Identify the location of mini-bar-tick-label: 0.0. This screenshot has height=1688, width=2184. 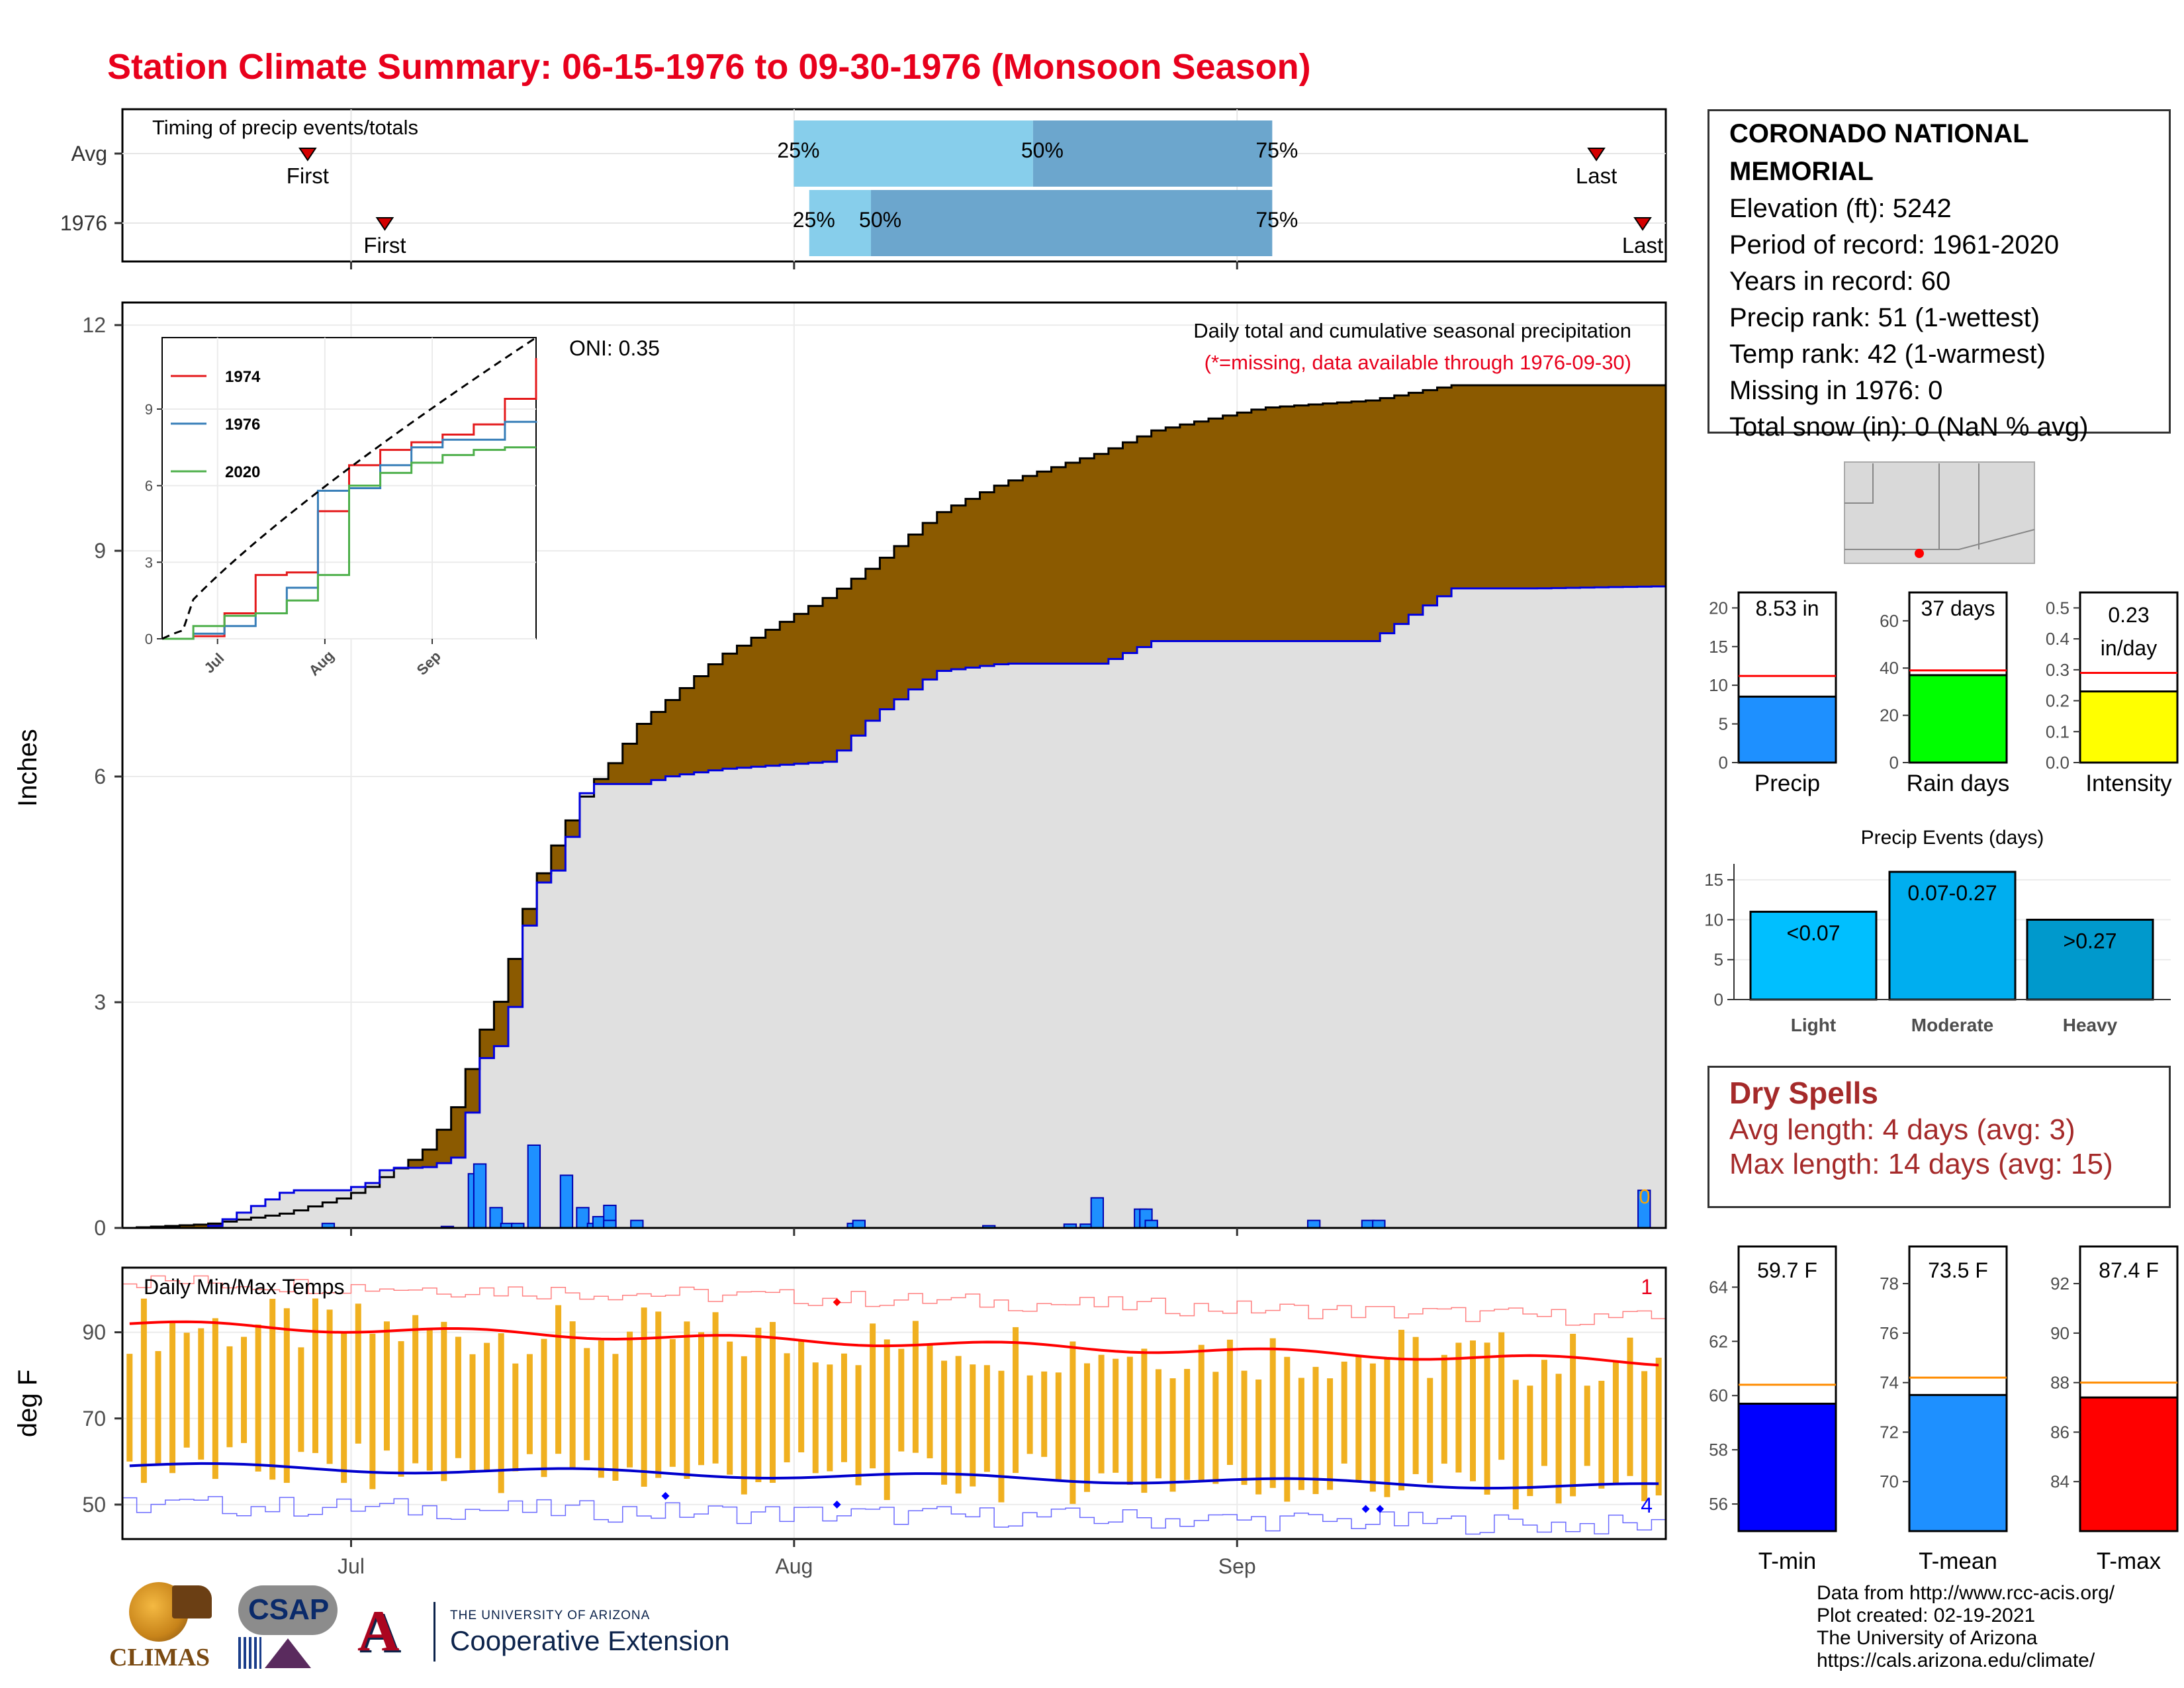
(2058, 763).